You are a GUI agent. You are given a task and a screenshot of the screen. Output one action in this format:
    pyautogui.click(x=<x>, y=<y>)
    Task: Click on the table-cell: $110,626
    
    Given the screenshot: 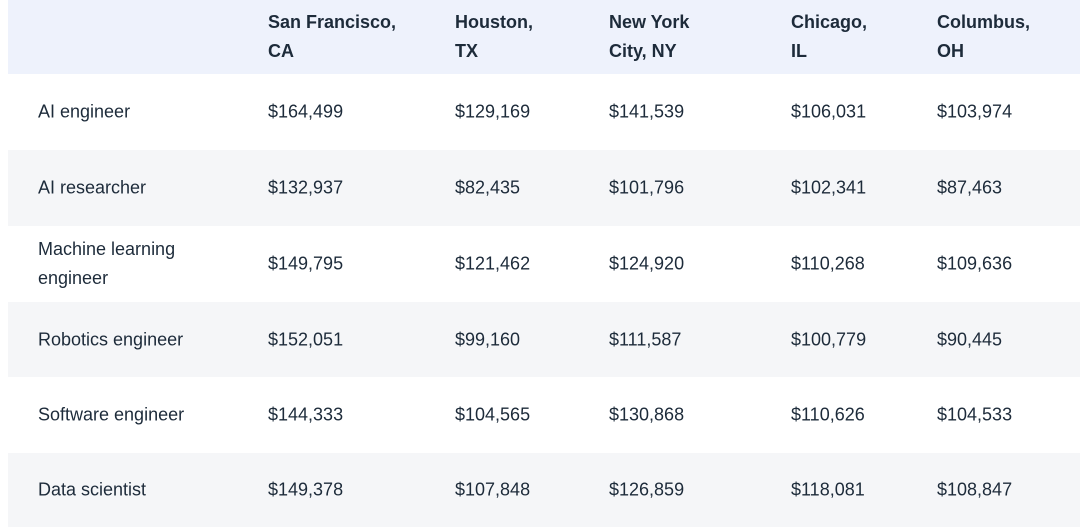 What is the action you would take?
    pyautogui.click(x=828, y=414)
    